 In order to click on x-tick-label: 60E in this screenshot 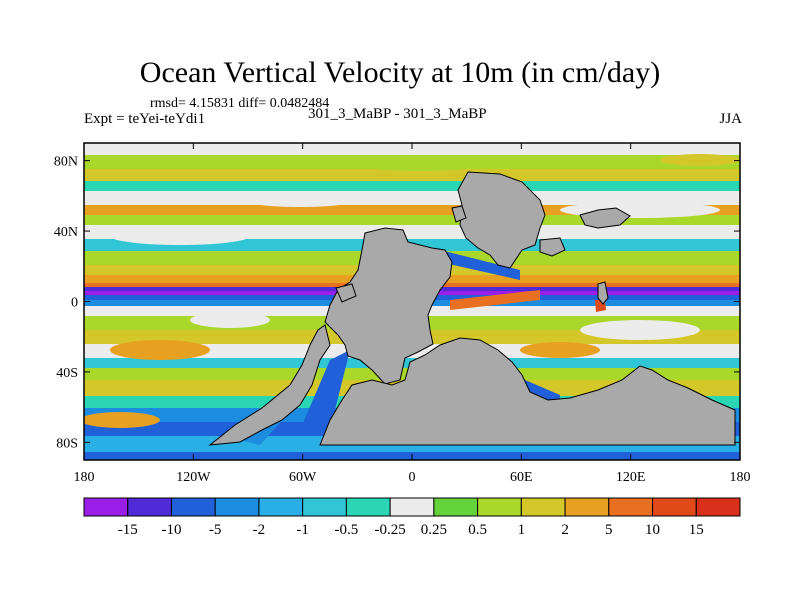, I will do `click(521, 477)`.